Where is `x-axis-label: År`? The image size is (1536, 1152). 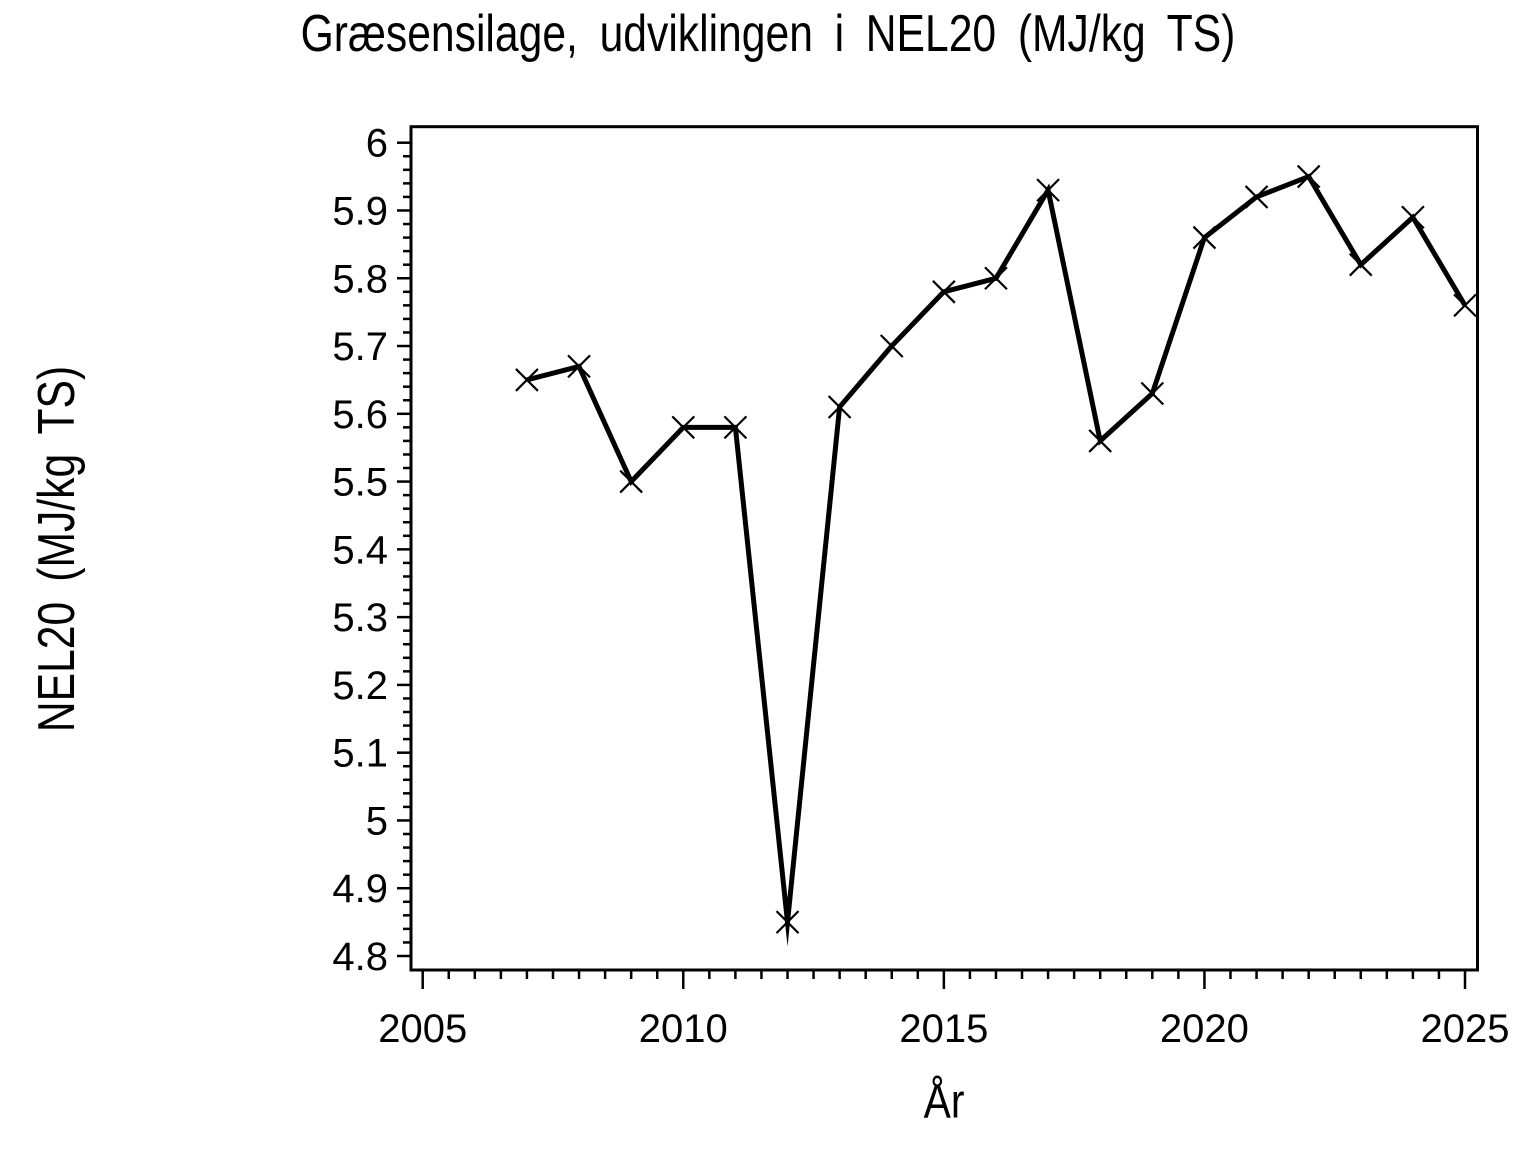
x-axis-label: År is located at coordinates (944, 1102).